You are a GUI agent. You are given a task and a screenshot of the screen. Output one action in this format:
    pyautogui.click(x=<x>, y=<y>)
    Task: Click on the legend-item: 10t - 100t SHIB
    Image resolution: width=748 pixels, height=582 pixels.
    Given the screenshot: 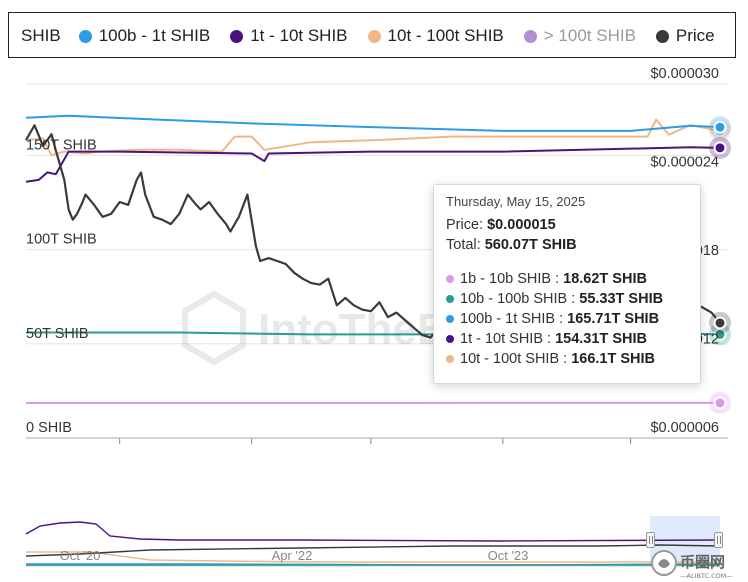 What is the action you would take?
    pyautogui.click(x=435, y=36)
    